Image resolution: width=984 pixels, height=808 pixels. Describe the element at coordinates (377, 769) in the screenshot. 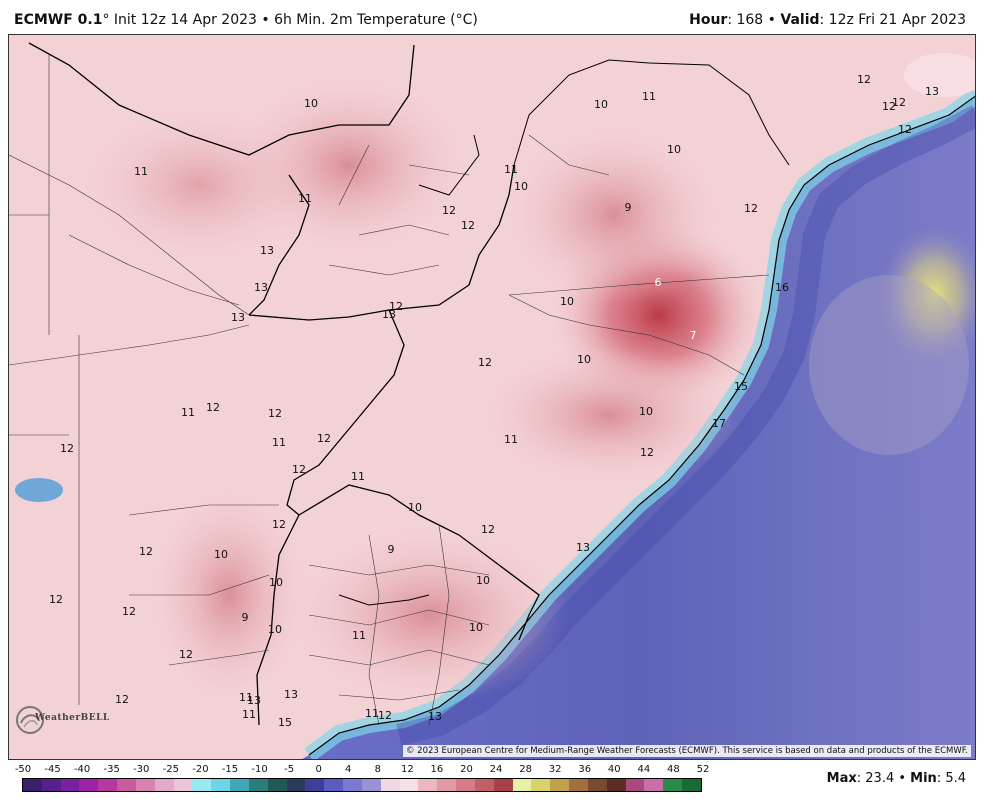

I see `scale-tick: 8` at that location.